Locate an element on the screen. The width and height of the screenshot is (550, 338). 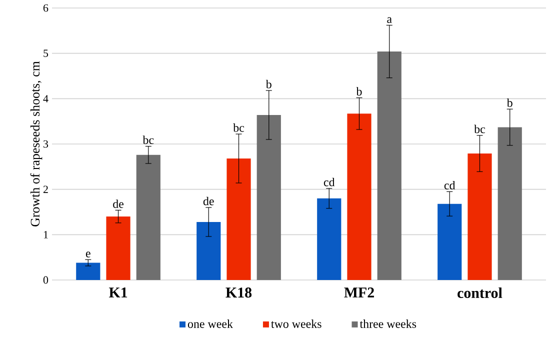
y-axis-title: Growth of rapeseeds shoots, cm is located at coordinates (36, 143).